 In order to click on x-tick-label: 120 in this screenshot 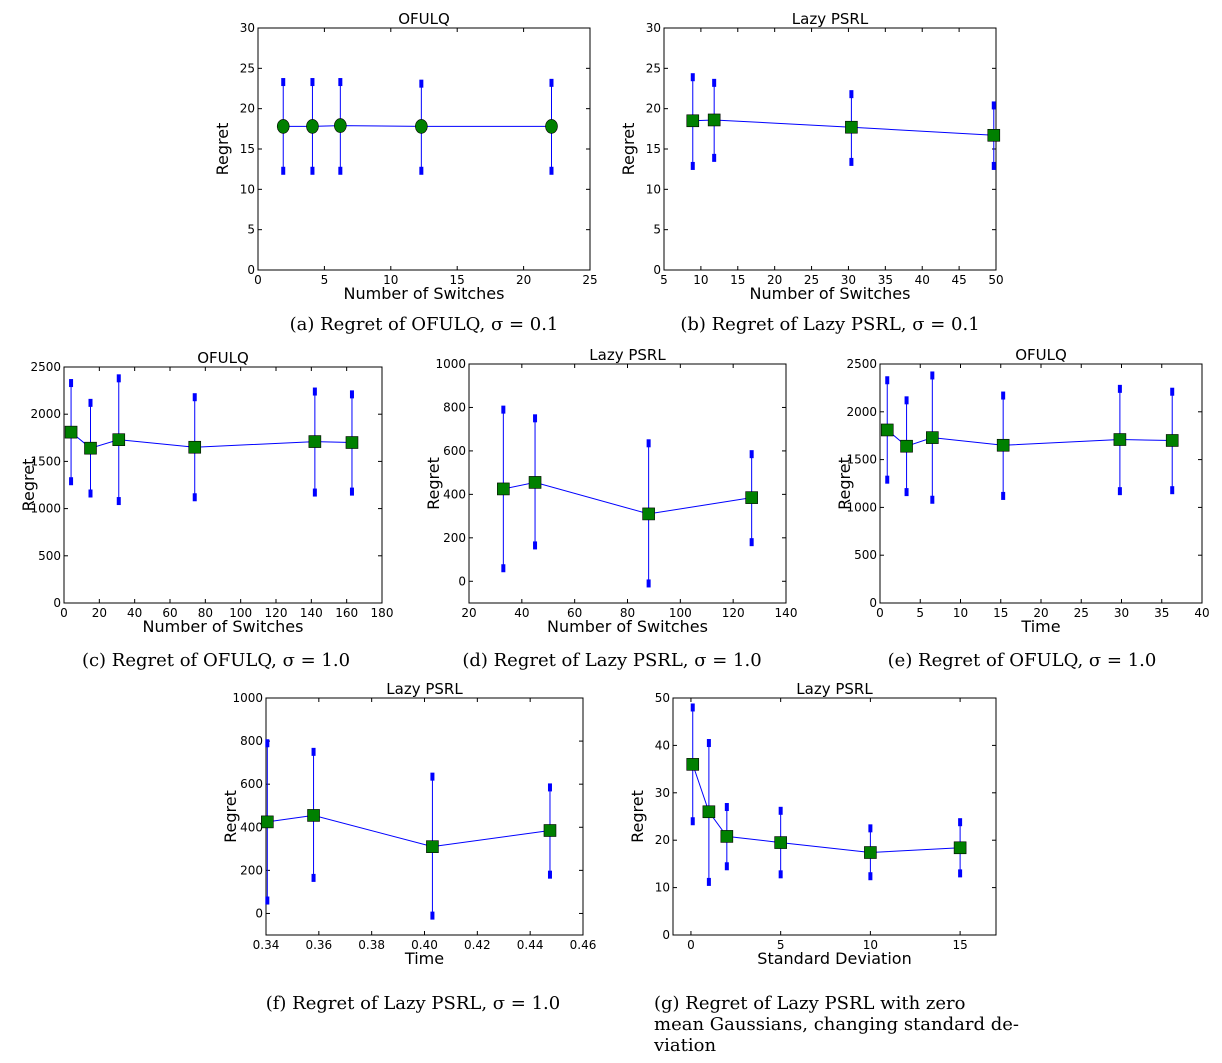, I will do `click(733, 613)`.